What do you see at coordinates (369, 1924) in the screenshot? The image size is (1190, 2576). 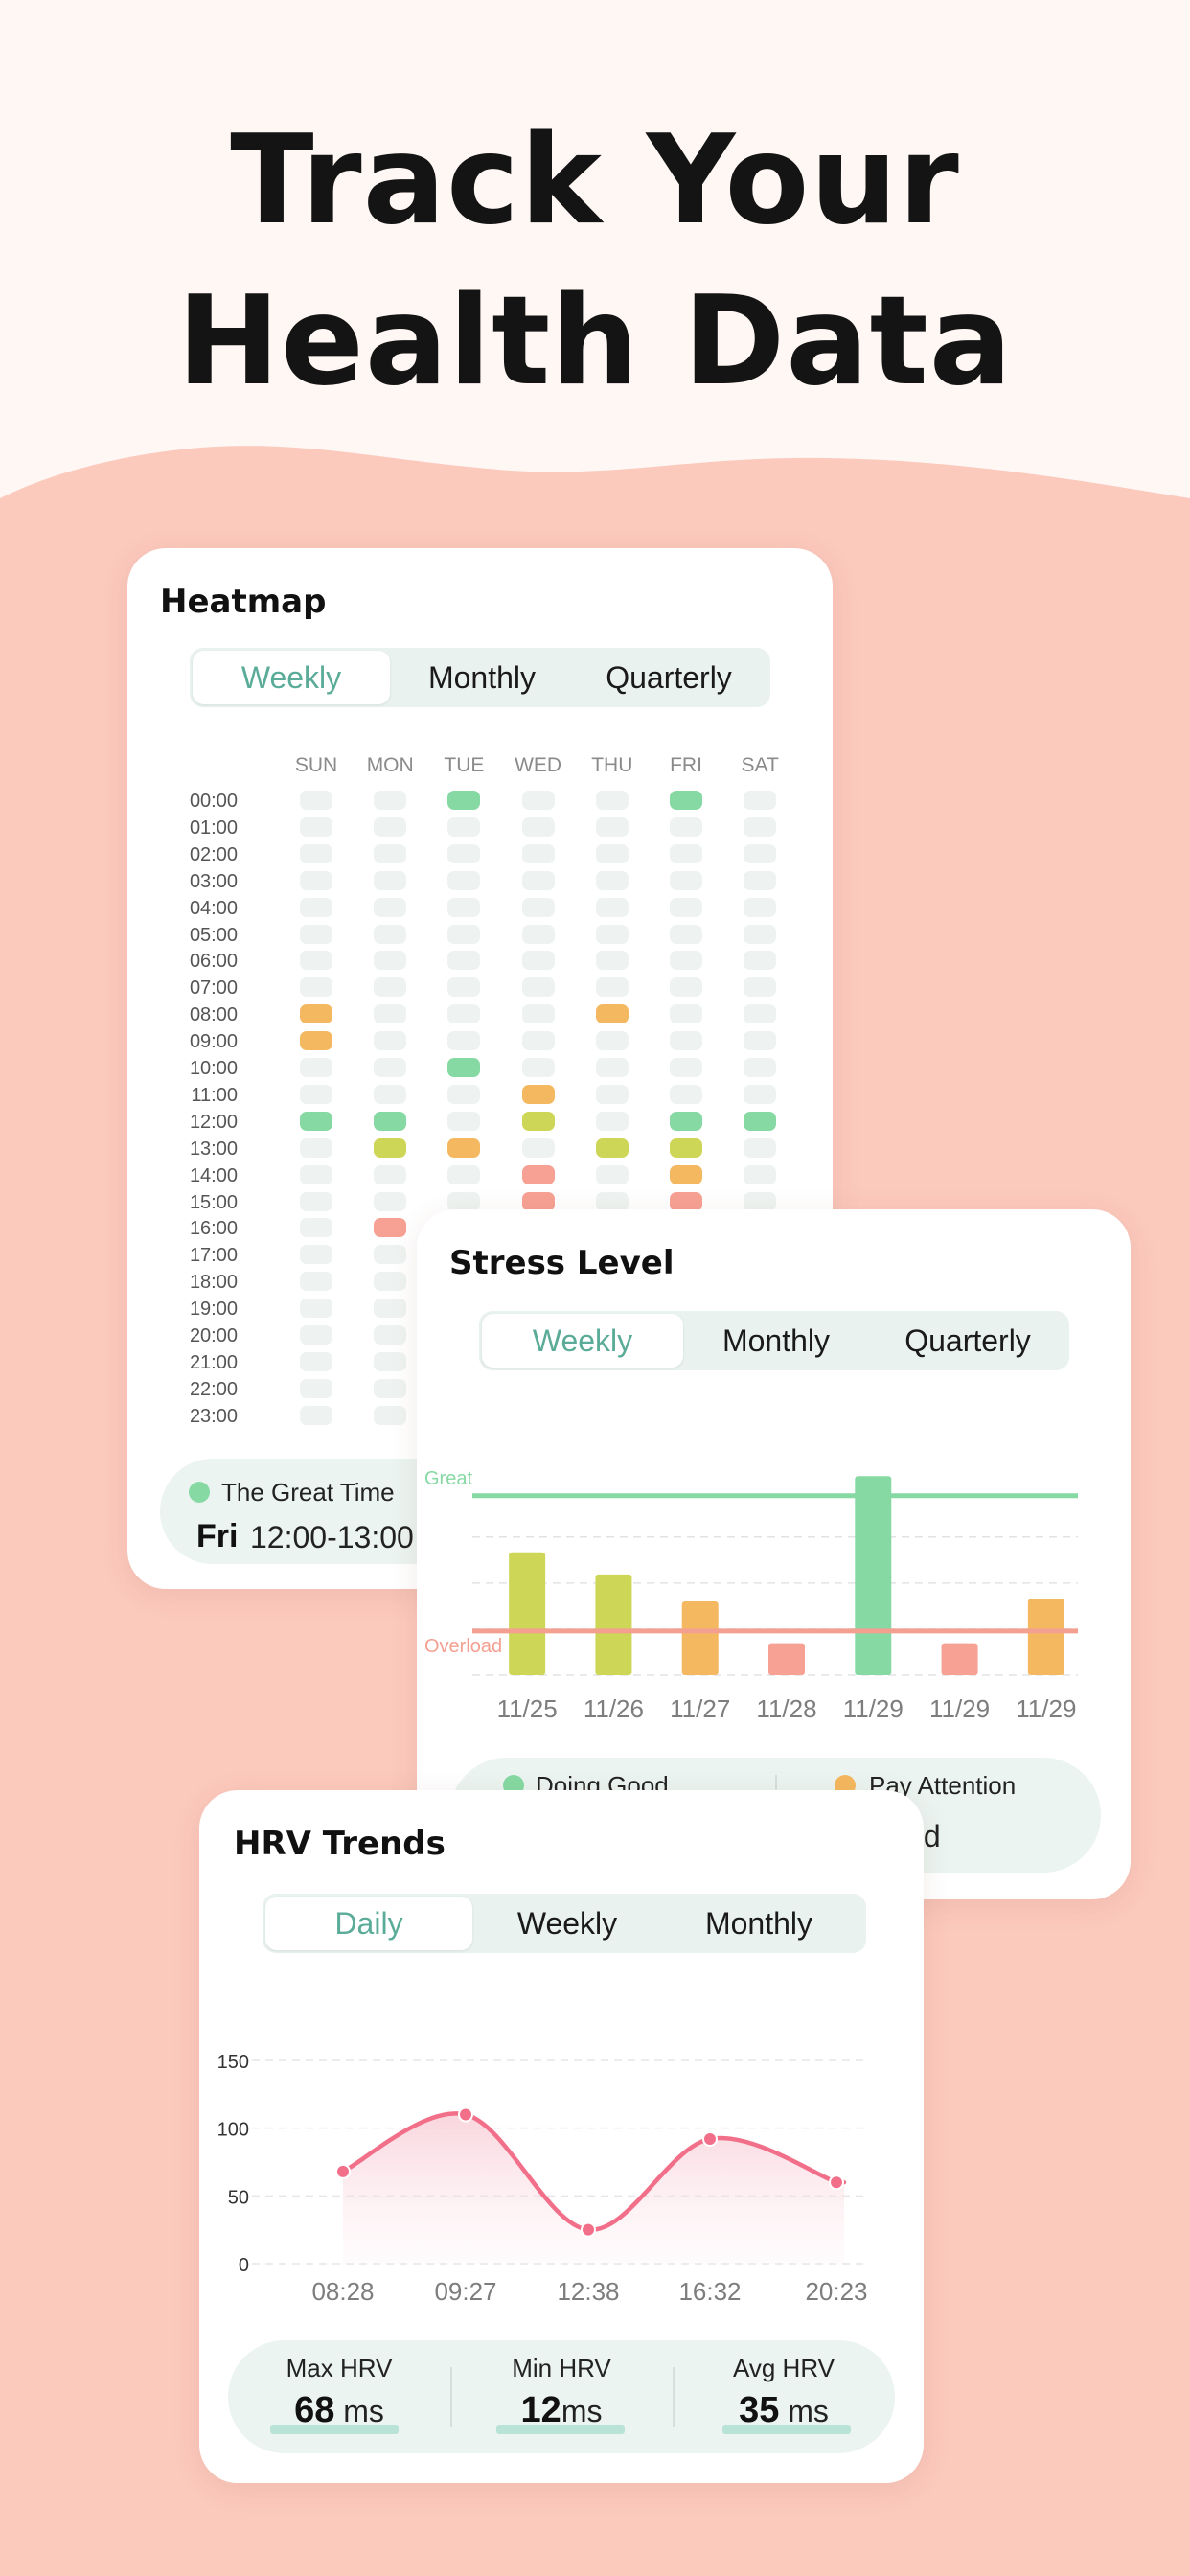 I see `tab-daily: Daily` at bounding box center [369, 1924].